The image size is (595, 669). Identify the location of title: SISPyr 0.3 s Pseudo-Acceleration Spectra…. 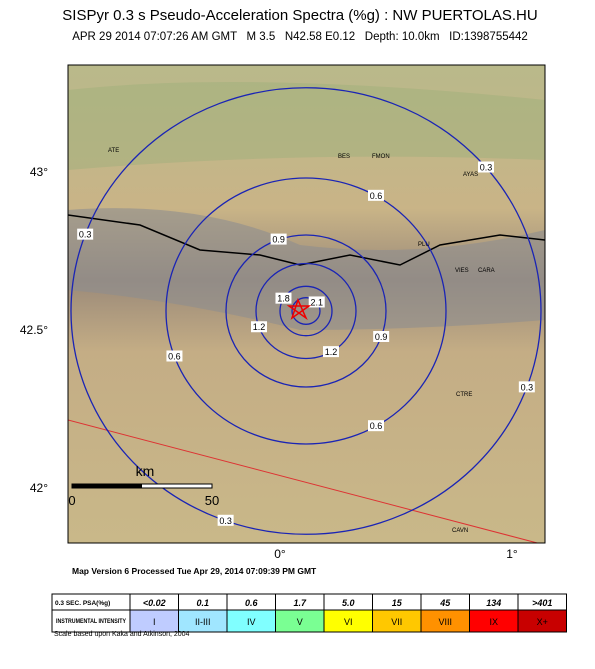
(299, 15).